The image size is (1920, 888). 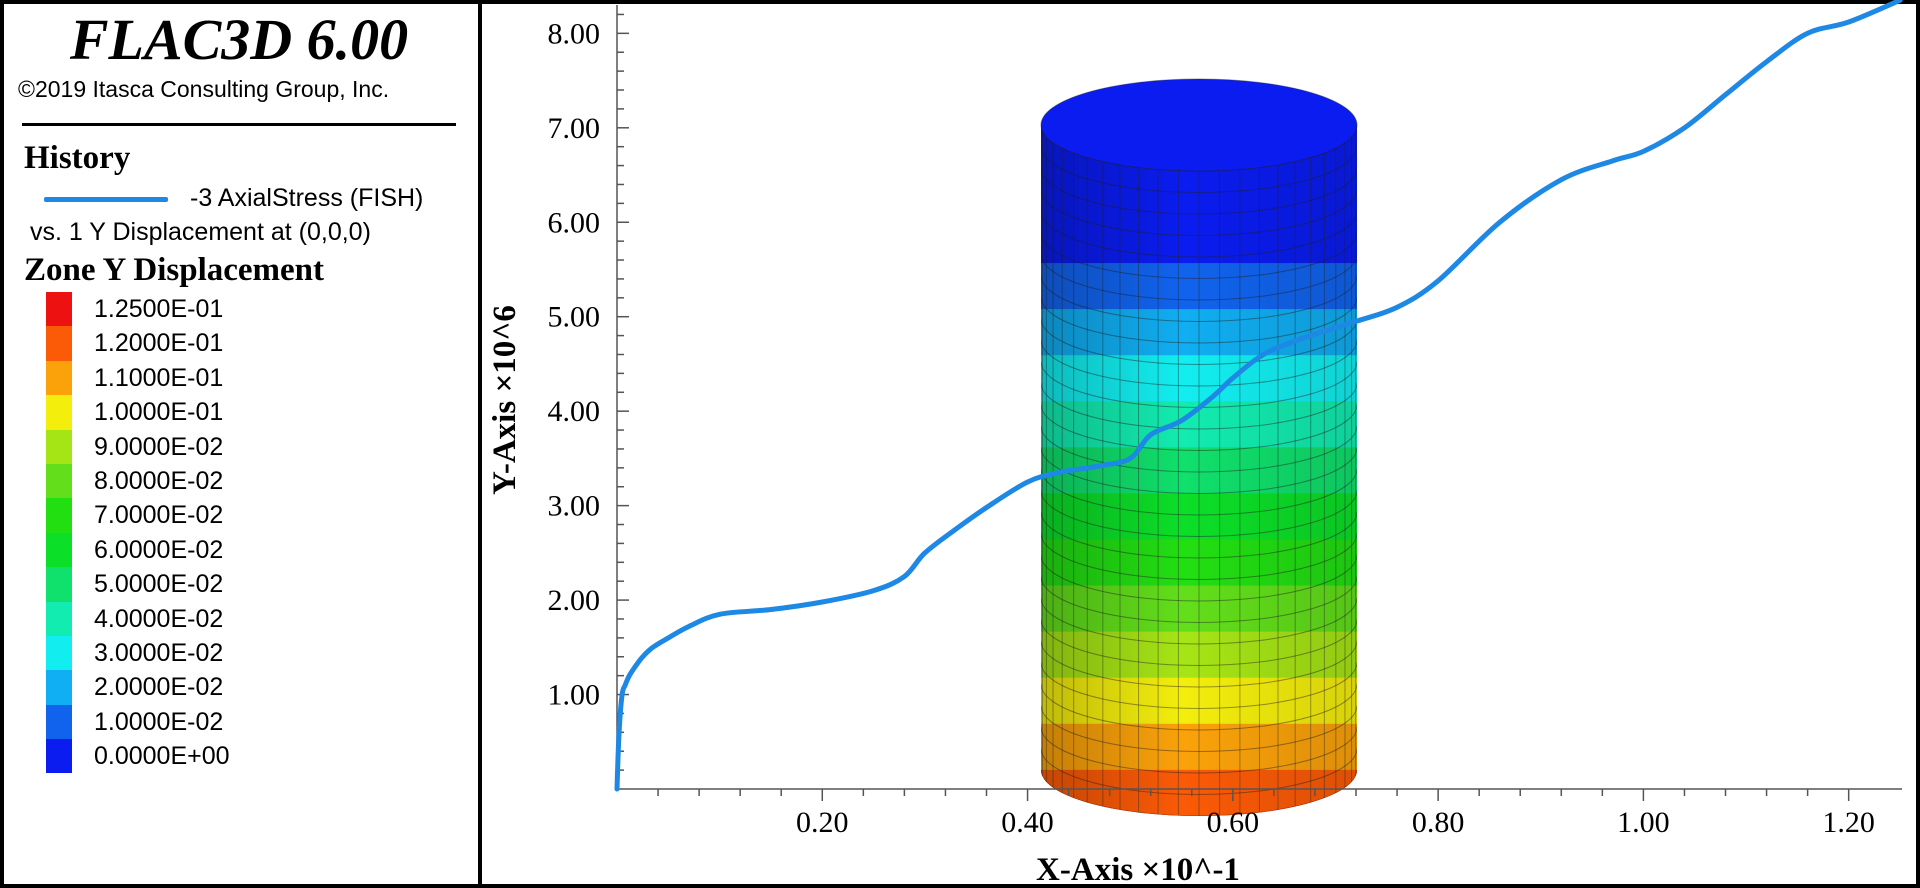 I want to click on y-tick-label: 2.00, so click(x=574, y=600).